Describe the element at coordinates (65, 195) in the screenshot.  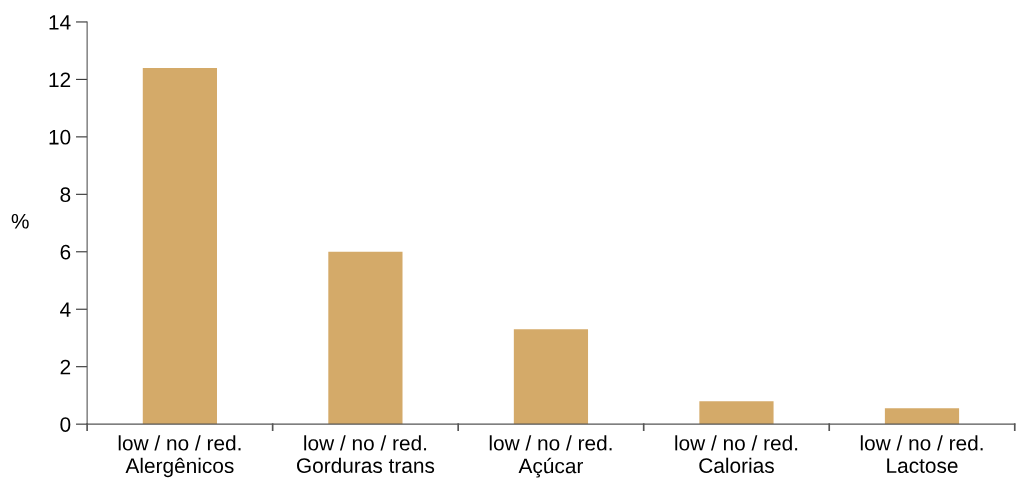
I see `y-tick-label: 8` at that location.